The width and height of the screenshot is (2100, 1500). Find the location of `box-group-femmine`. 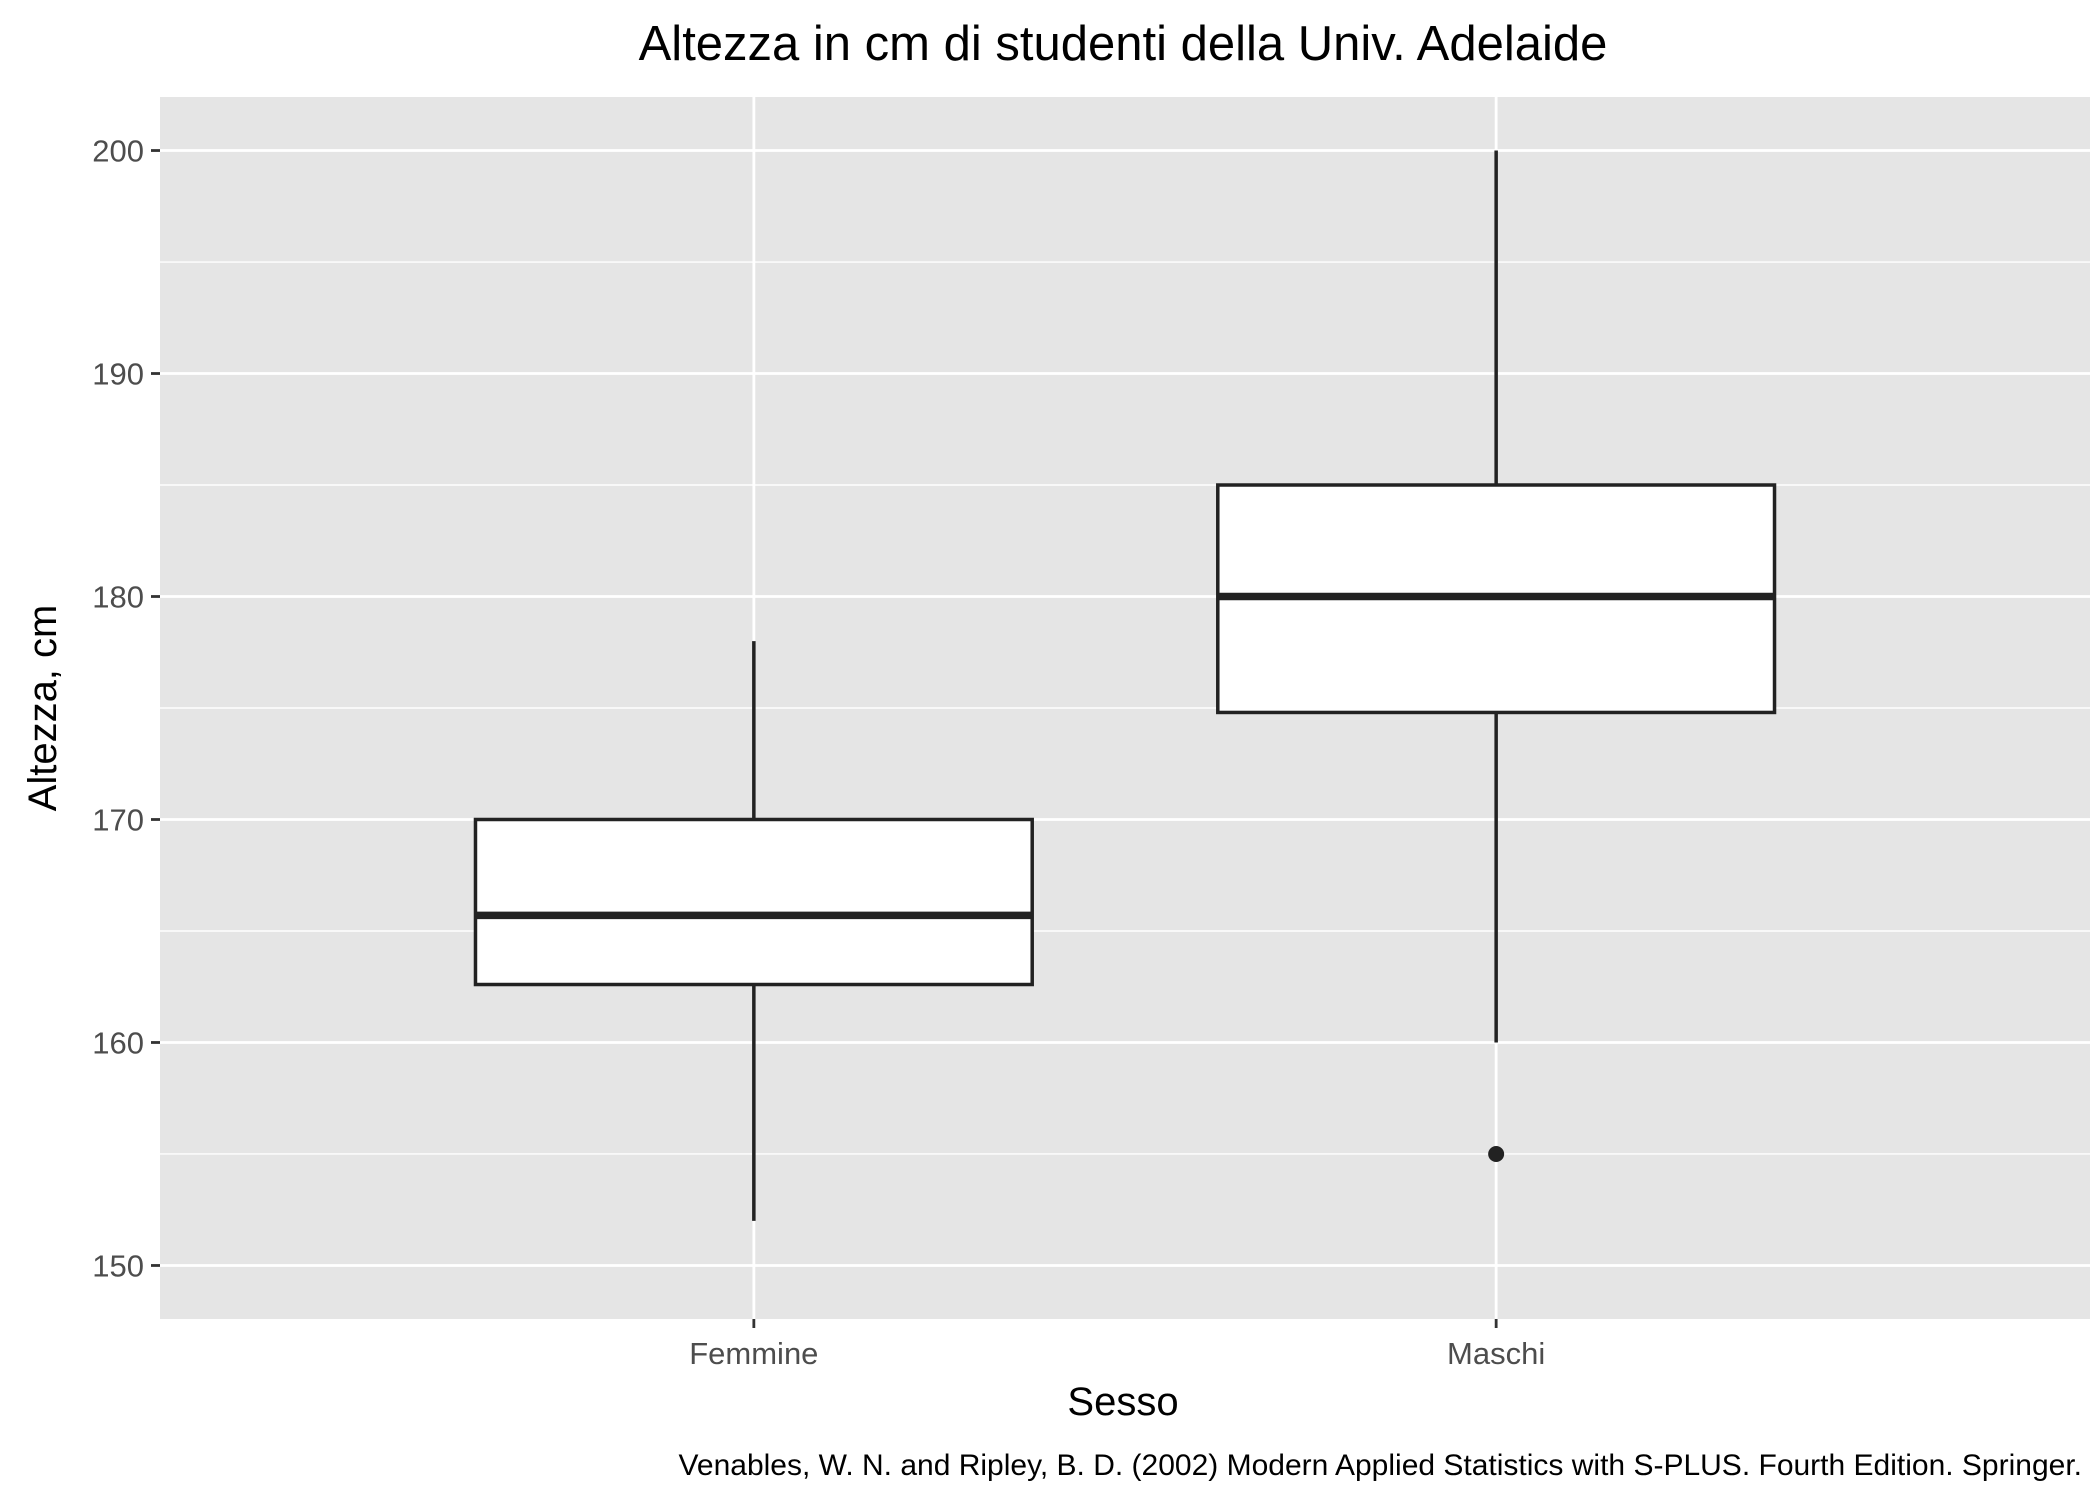

box-group-femmine is located at coordinates (753, 931).